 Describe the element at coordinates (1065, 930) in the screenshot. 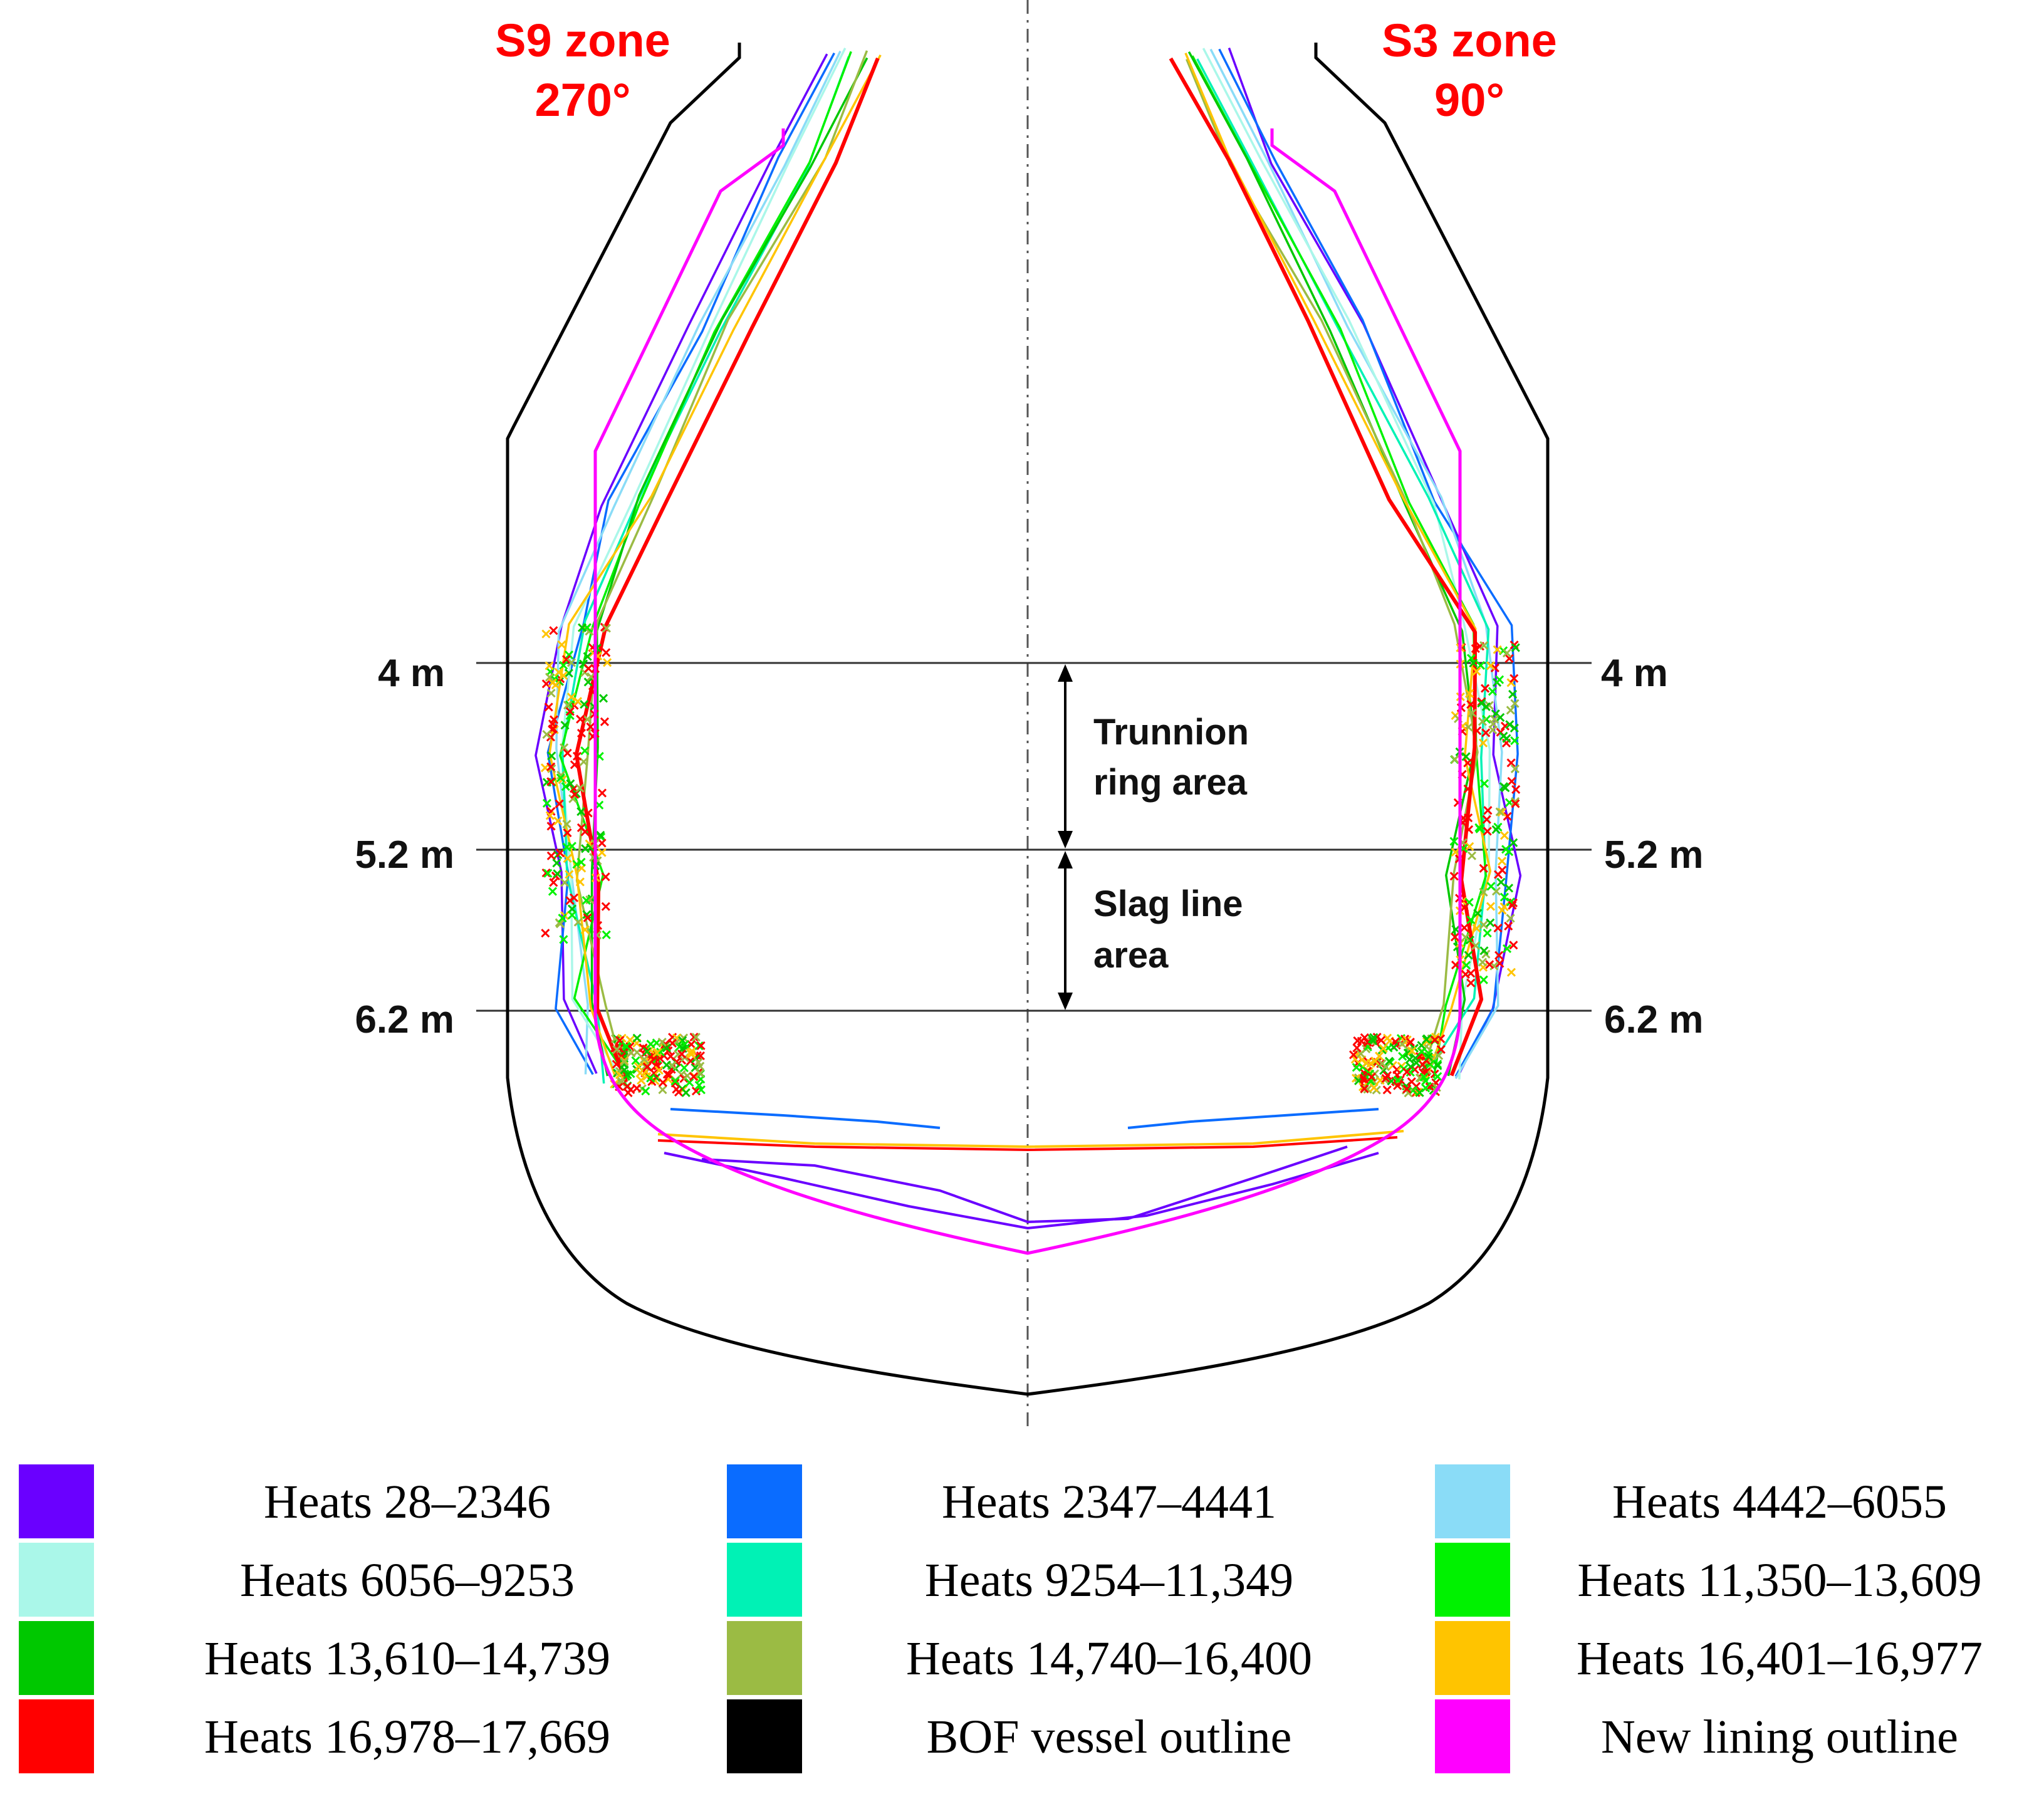

I see `slag-line-area-arrow` at that location.